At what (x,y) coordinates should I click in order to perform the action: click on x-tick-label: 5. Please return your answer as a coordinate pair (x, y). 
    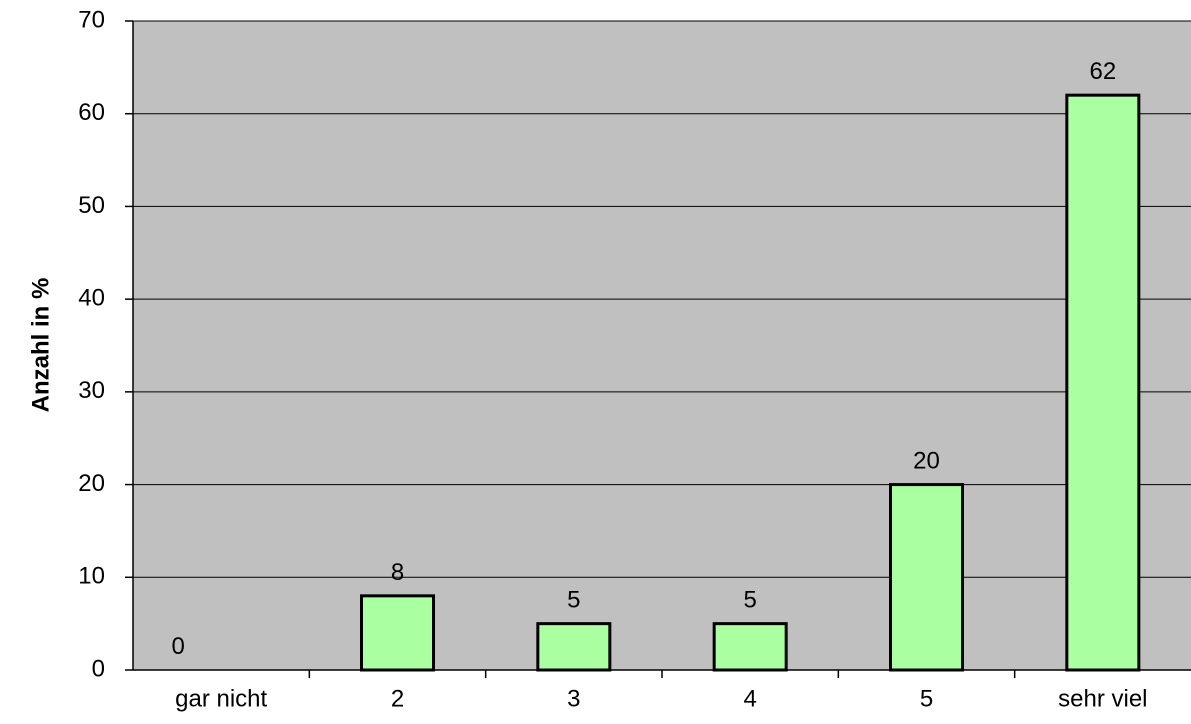
    Looking at the image, I should click on (926, 698).